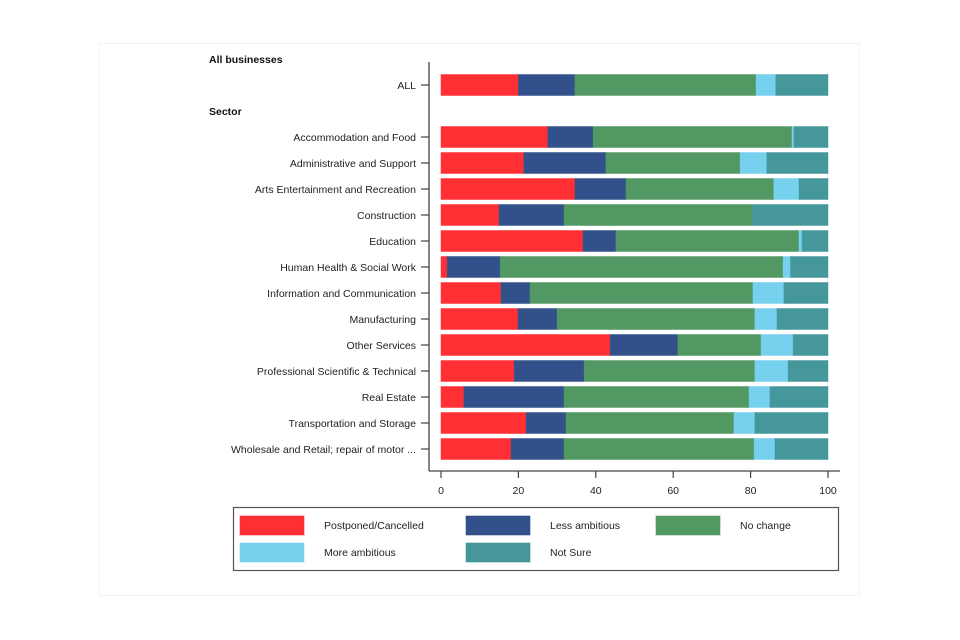  What do you see at coordinates (571, 553) in the screenshot?
I see `legend-label: Not Sure` at bounding box center [571, 553].